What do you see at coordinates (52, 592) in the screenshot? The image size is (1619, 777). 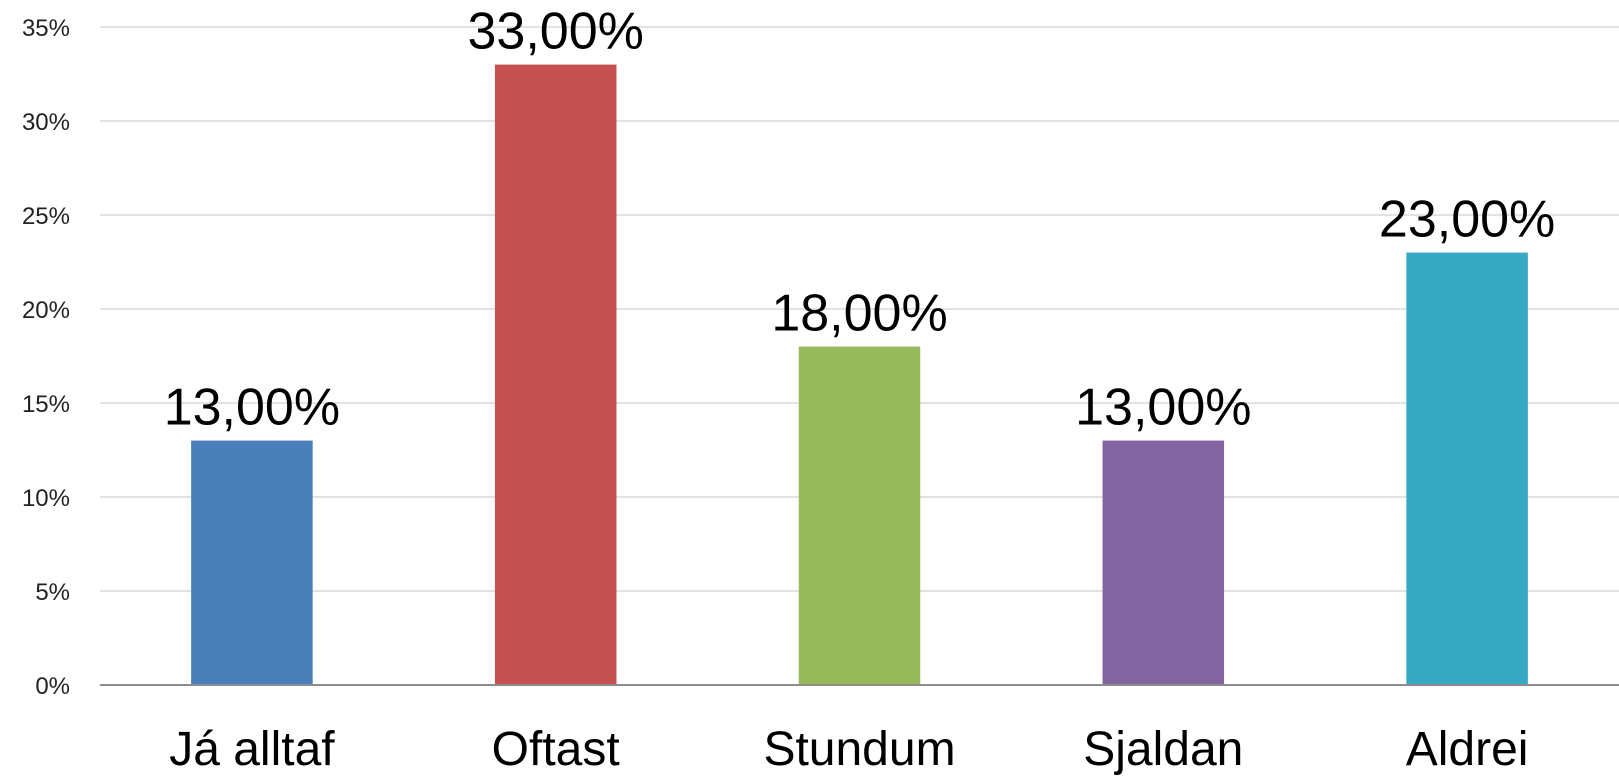 I see `y-tick-label: 5%` at bounding box center [52, 592].